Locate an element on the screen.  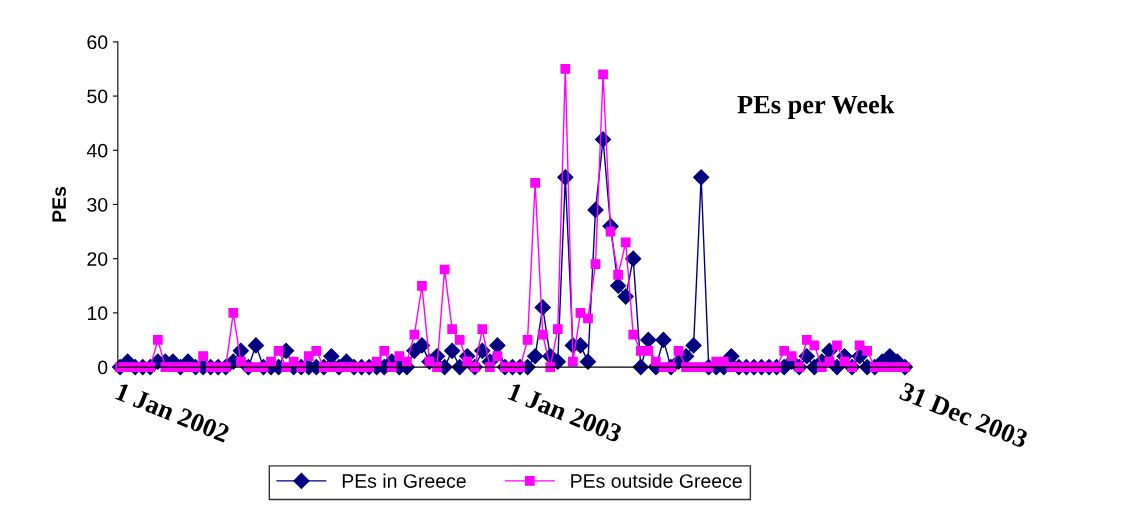
y-tick-label: 50 is located at coordinates (97, 96).